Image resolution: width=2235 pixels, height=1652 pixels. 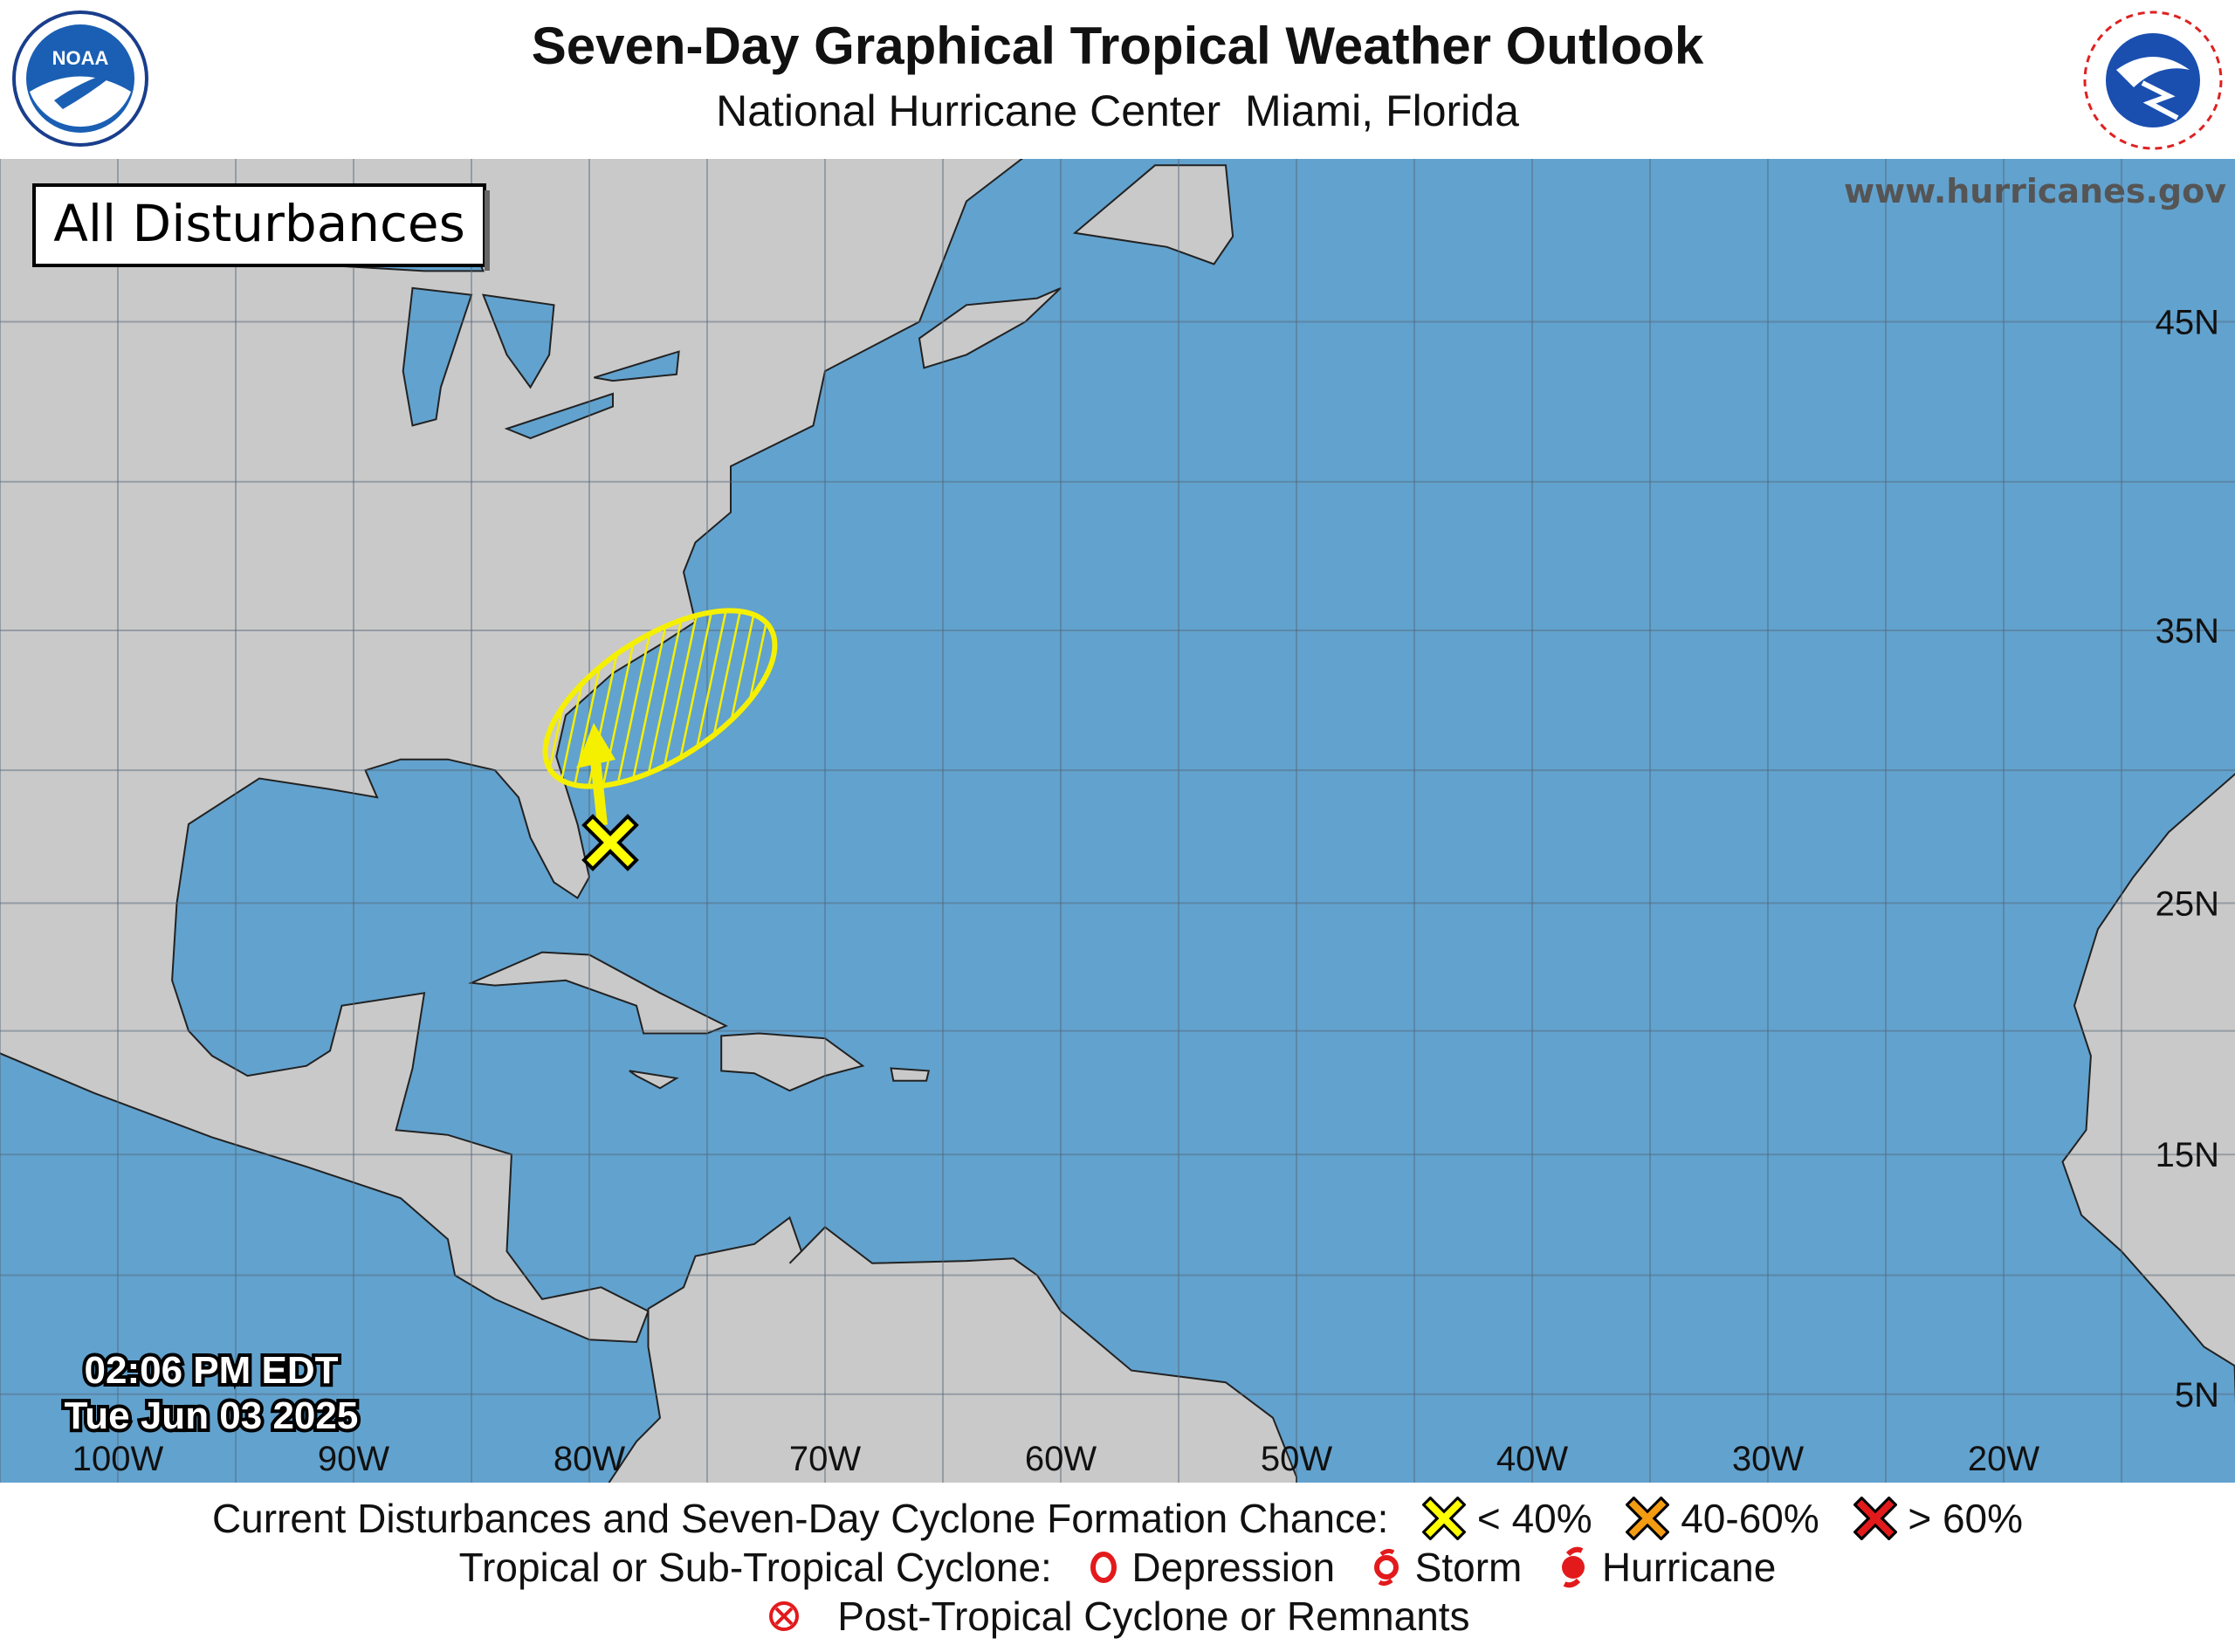 What do you see at coordinates (784, 1615) in the screenshot?
I see `post-tropical-icon` at bounding box center [784, 1615].